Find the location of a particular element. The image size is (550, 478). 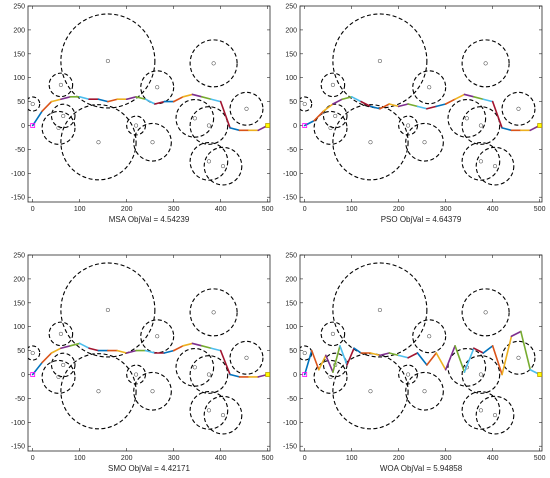

x-tick-label: 300 is located at coordinates (446, 209).